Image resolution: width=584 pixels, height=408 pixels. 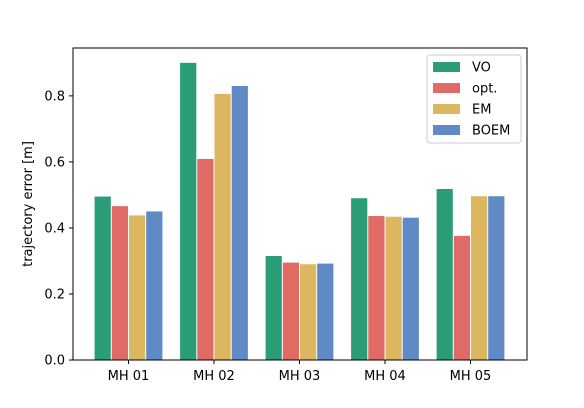 What do you see at coordinates (54, 96) in the screenshot?
I see `y-tick-label: 0.8` at bounding box center [54, 96].